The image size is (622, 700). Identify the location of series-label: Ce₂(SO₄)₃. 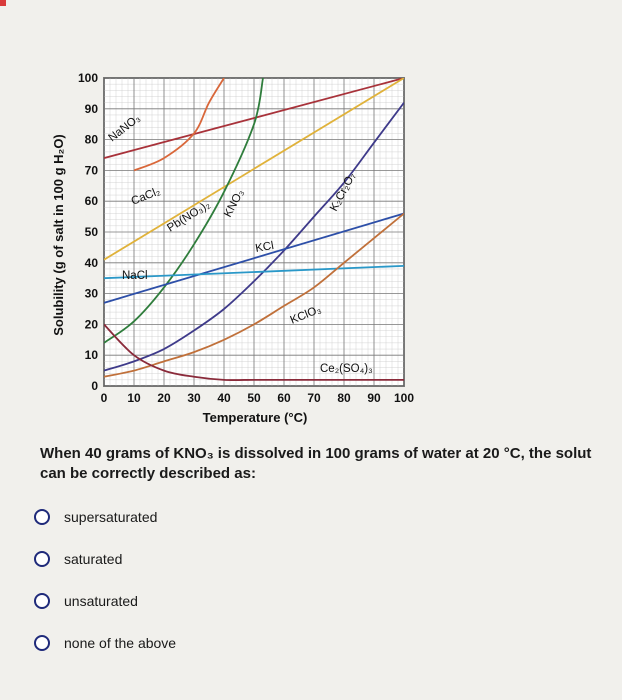
(346, 369).